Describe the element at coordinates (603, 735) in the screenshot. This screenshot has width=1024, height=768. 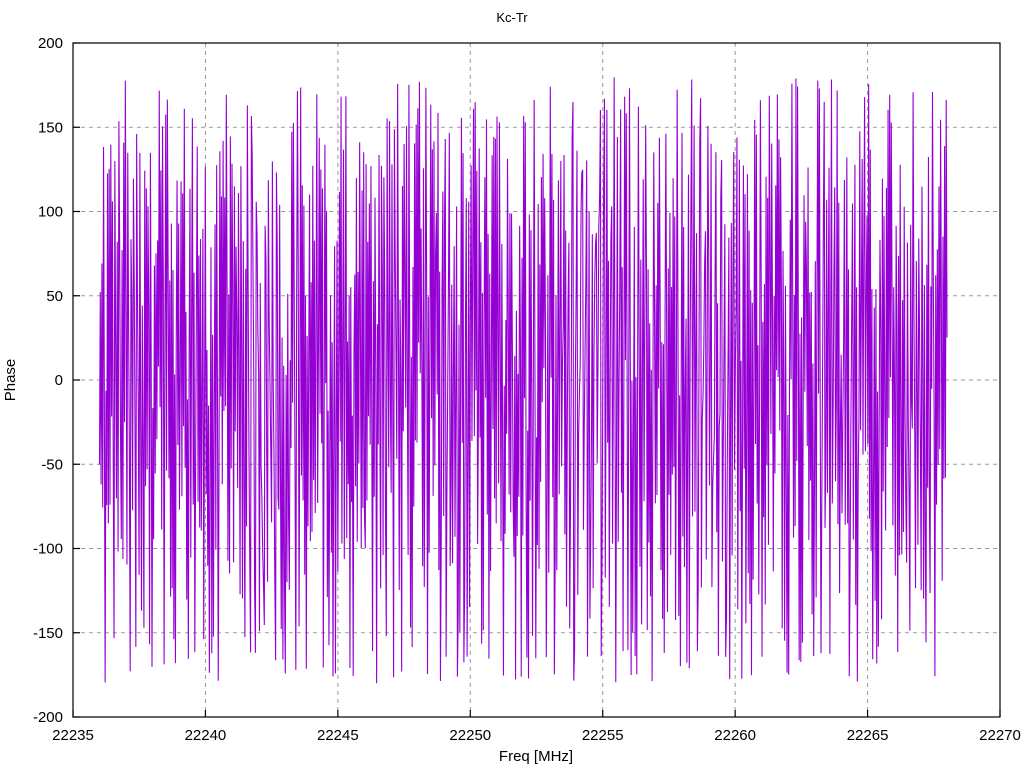
I see `x-tick-label: 22255` at that location.